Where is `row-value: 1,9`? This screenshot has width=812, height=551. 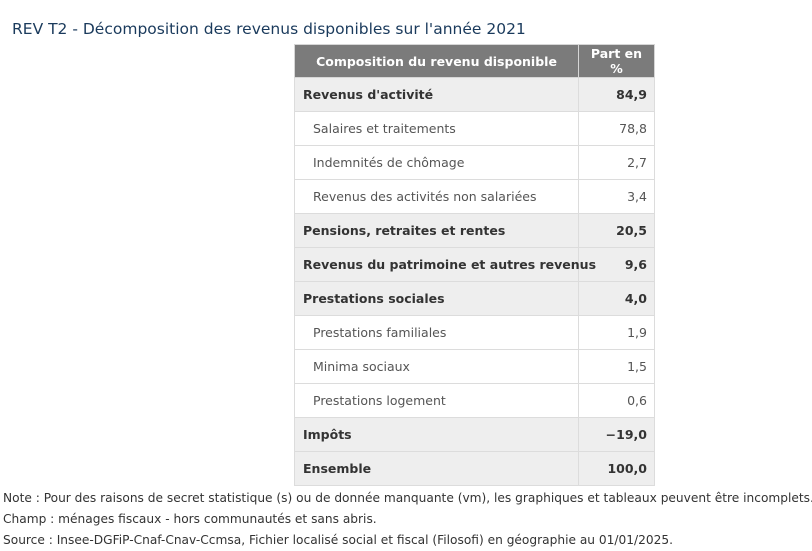
row-value: 1,9 is located at coordinates (616, 332).